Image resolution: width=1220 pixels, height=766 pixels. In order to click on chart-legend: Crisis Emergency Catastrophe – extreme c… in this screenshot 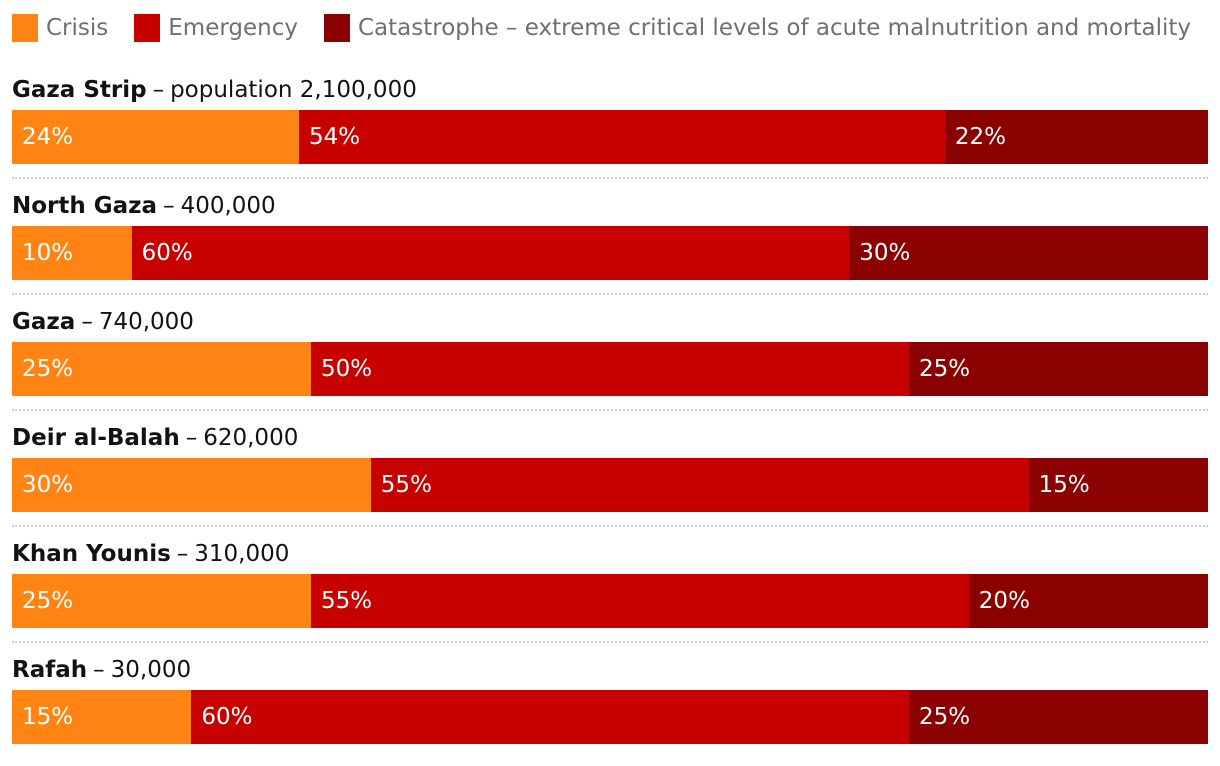, I will do `click(601, 28)`.